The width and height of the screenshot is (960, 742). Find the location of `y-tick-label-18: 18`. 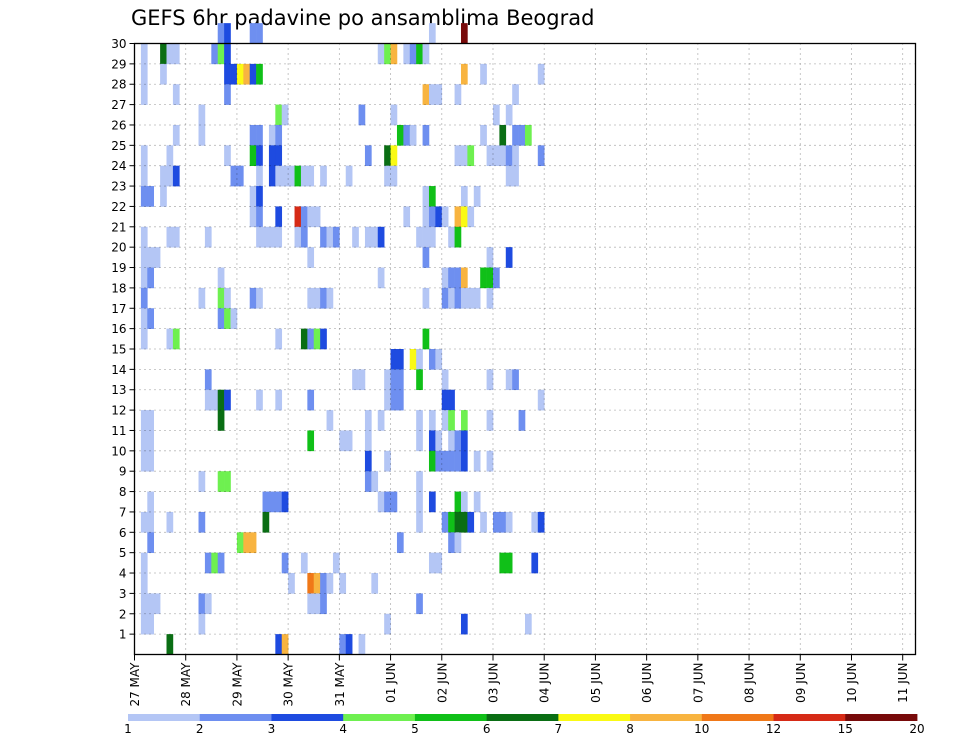

y-tick-label-18: 18 is located at coordinates (118, 288).